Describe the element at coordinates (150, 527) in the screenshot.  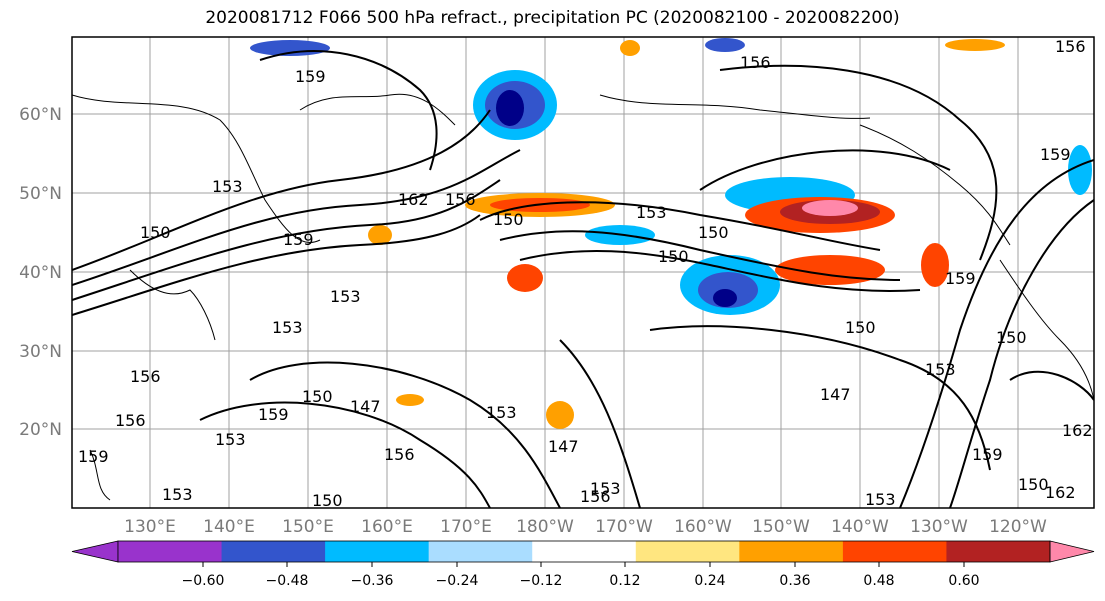
I see `longitude-label: 130°E` at that location.